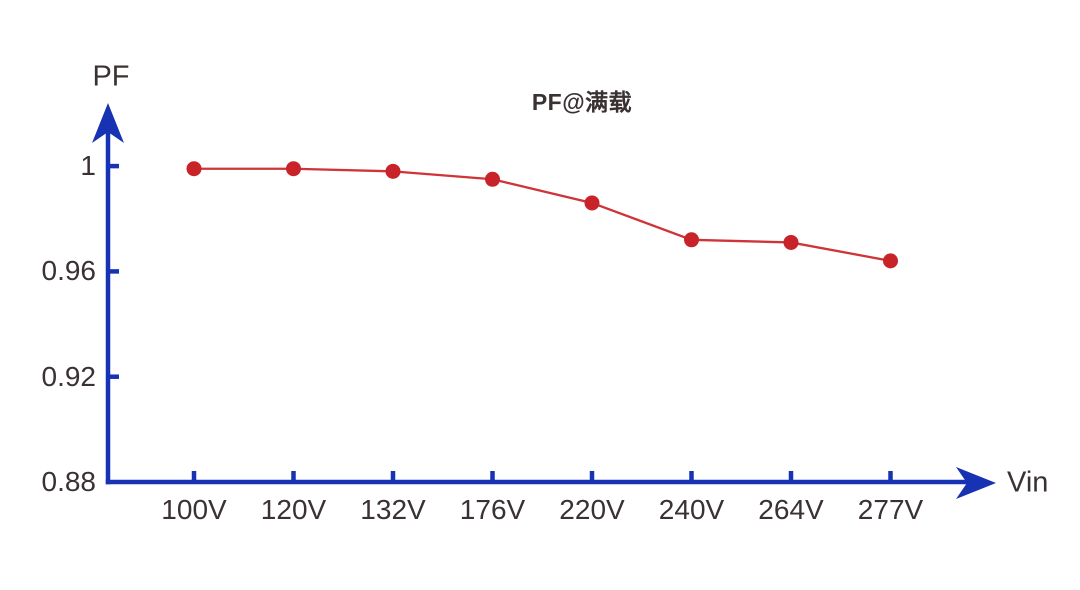 The height and width of the screenshot is (590, 1080). I want to click on x-tick-label: 132V, so click(393, 509).